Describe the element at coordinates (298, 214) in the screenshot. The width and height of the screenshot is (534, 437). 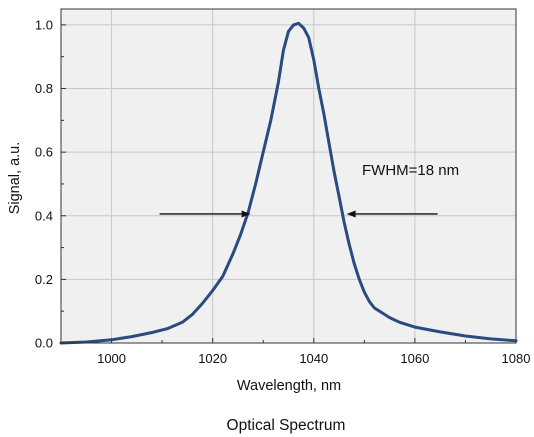
I see `annotation-arrows` at that location.